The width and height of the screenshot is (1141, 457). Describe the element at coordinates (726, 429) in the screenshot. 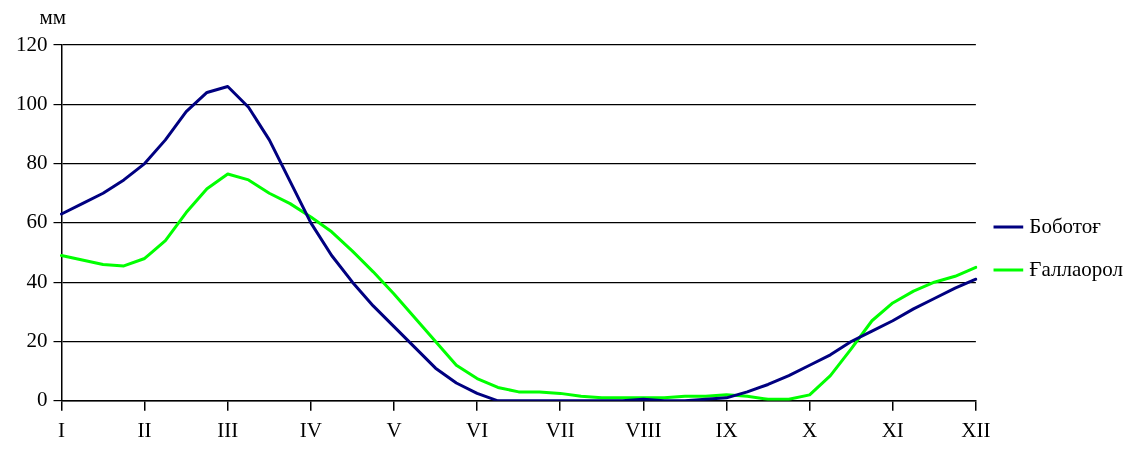

I see `x-tick-label: IX` at that location.